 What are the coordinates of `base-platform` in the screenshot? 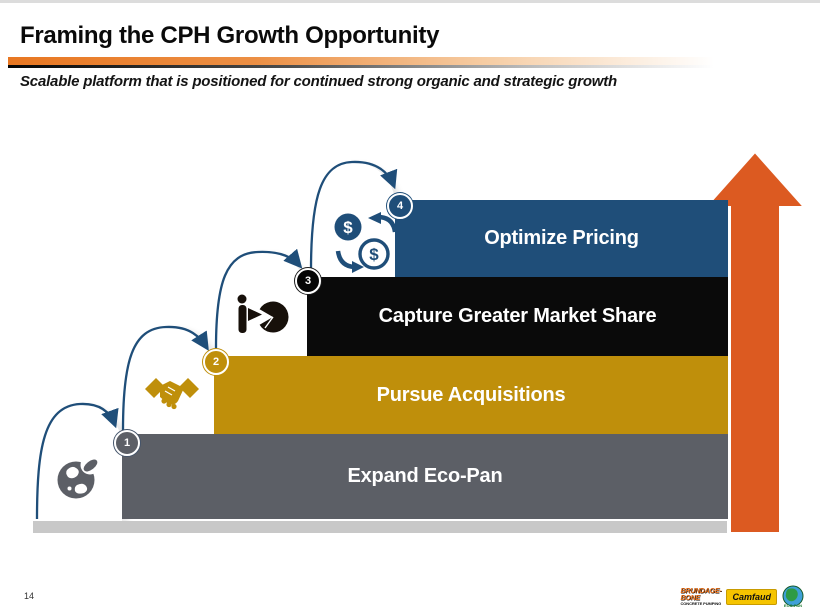 It's located at (380, 527).